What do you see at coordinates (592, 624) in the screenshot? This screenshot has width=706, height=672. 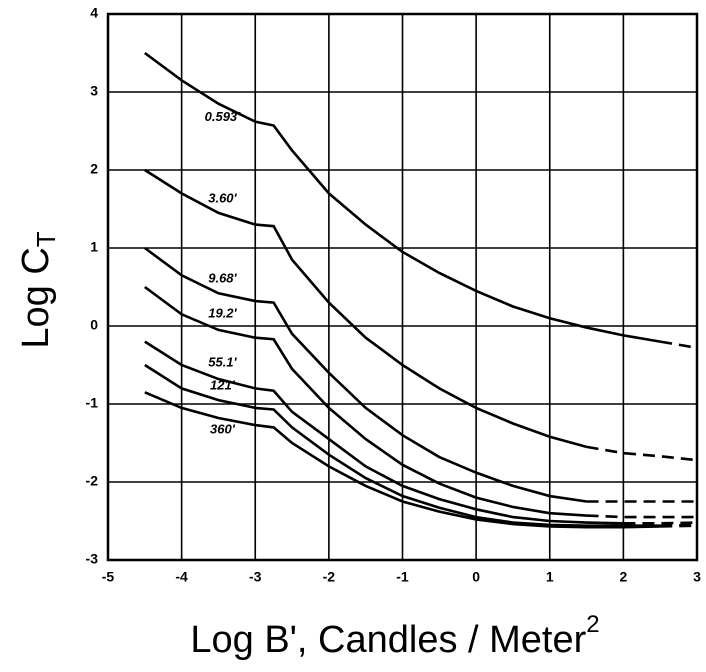 I see `x-axis-title-superscript: 2` at bounding box center [592, 624].